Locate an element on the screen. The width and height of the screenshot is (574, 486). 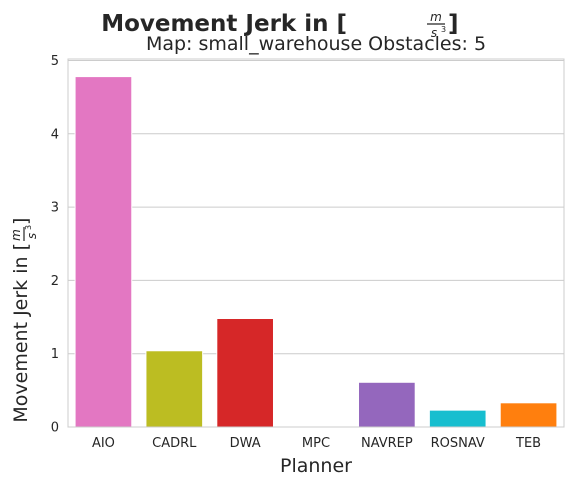
x-tick-labels: AIO CADRL DWA MPC NAVREP ROSNAV TEB is located at coordinates (316, 443).